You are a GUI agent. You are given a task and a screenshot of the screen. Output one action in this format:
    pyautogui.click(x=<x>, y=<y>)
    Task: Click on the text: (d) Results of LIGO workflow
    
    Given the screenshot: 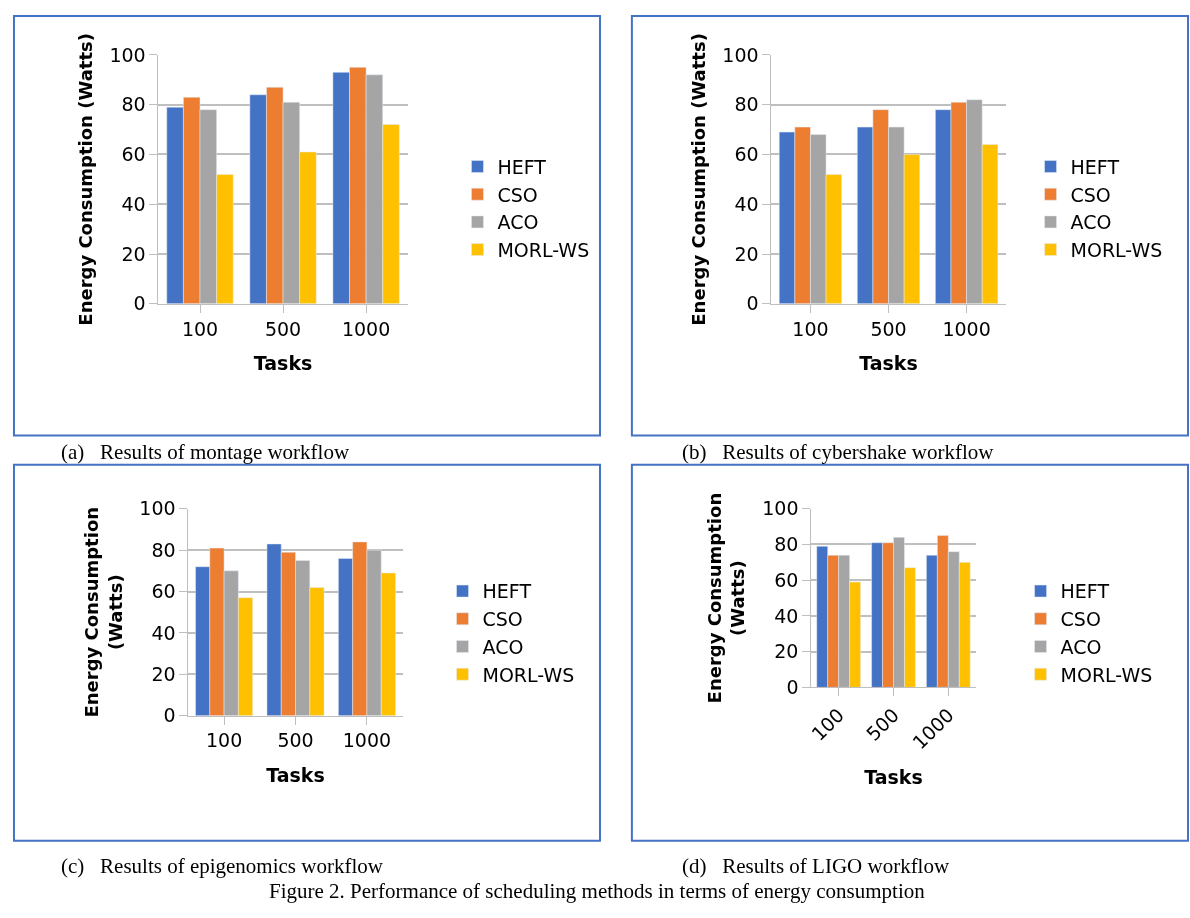 What is the action you would take?
    pyautogui.click(x=816, y=866)
    